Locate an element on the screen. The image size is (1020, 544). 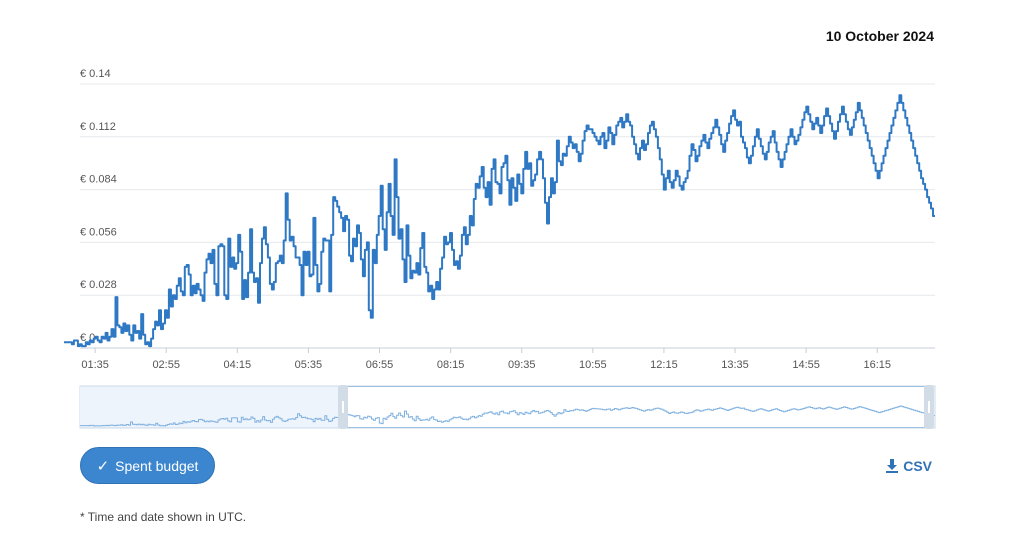
y-axis-ticks: € 0€ 0.028€ 0.056€ 0.084€ 0.112€ 0.14 is located at coordinates (98, 206).